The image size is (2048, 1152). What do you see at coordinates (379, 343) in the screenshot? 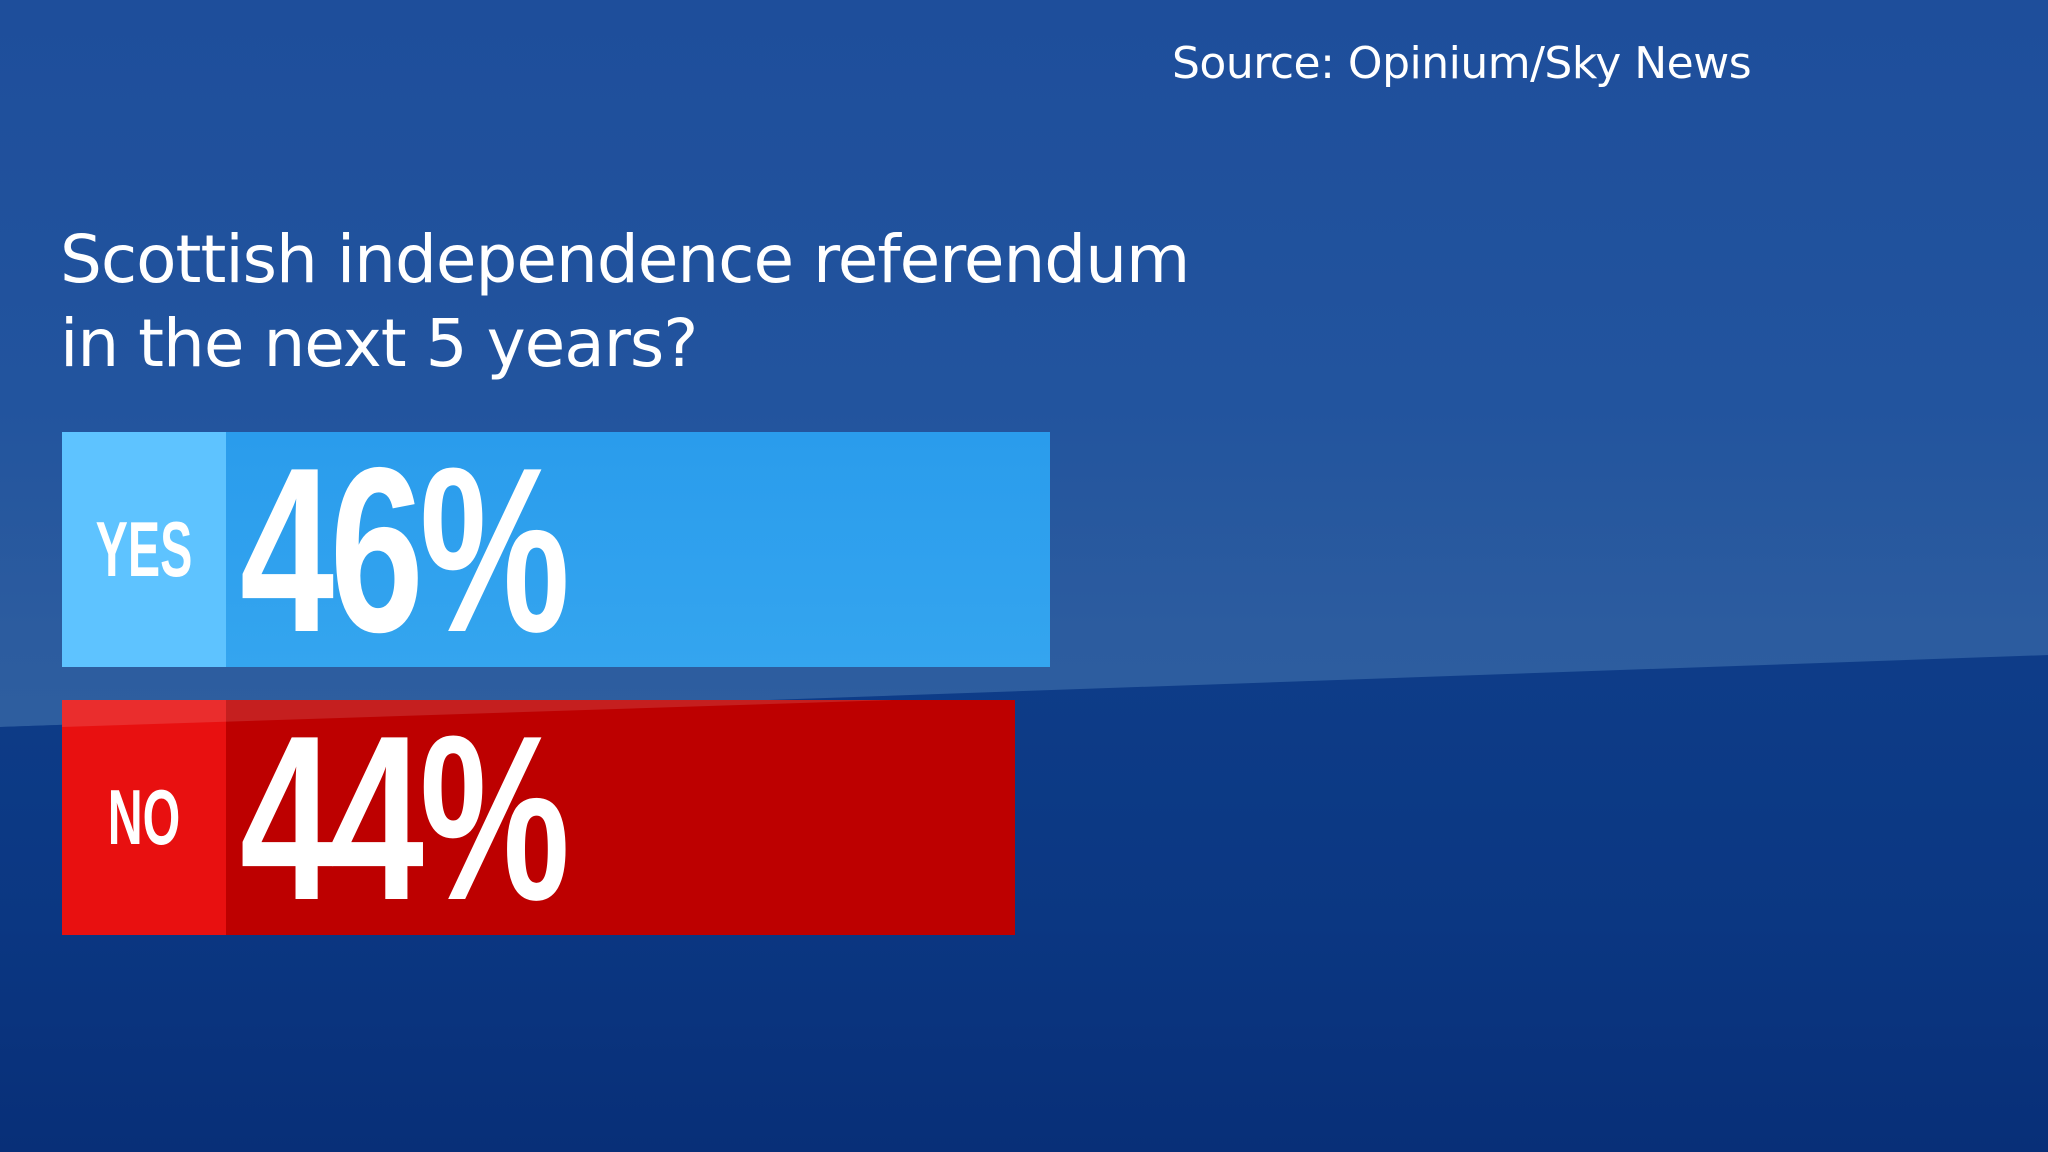
I see `chart-title-line-2: in the next 5 years?` at bounding box center [379, 343].